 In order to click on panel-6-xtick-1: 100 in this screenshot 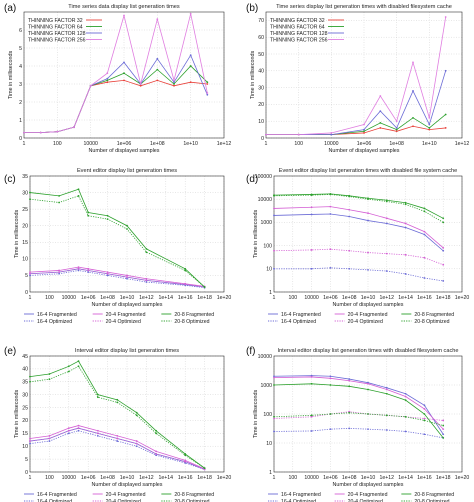, I will do `click(292, 478)`.